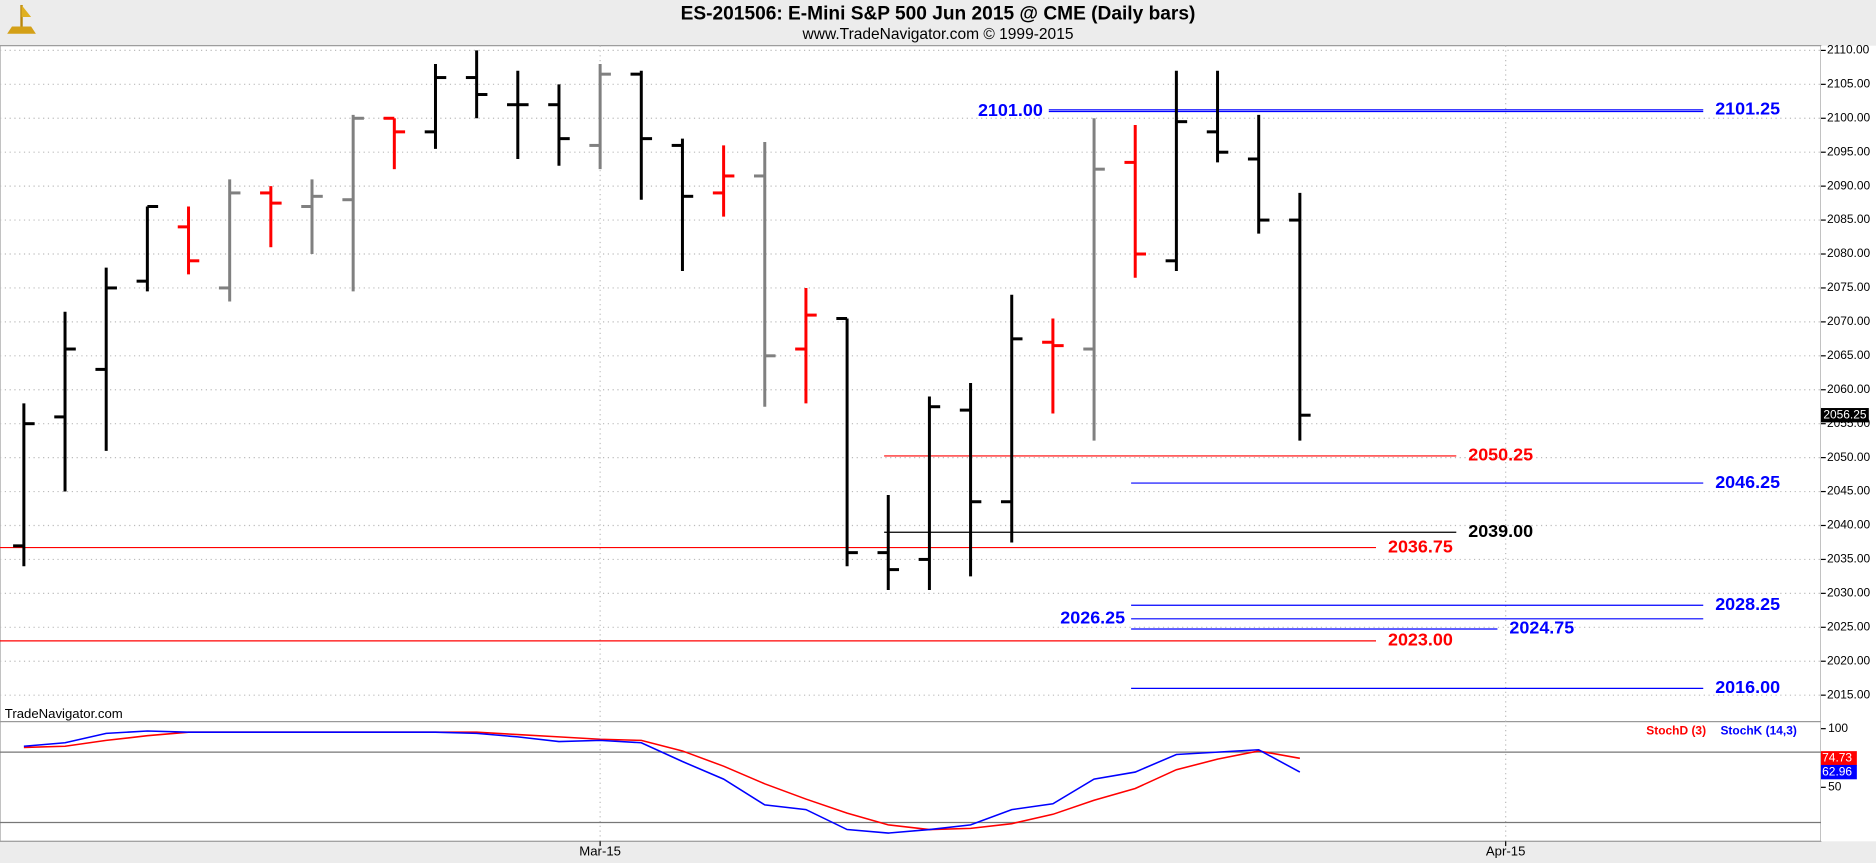 This screenshot has height=863, width=1876. Describe the element at coordinates (1849, 457) in the screenshot. I see `y-tick-label: 2050.00` at that location.